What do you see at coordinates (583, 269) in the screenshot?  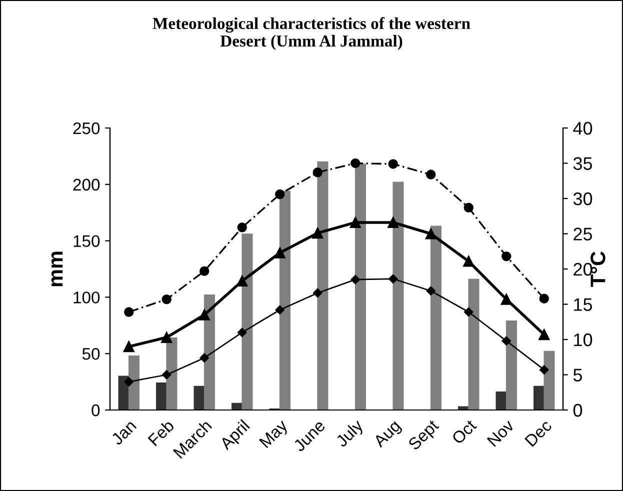 I see `y2-tick-label: 20` at bounding box center [583, 269].